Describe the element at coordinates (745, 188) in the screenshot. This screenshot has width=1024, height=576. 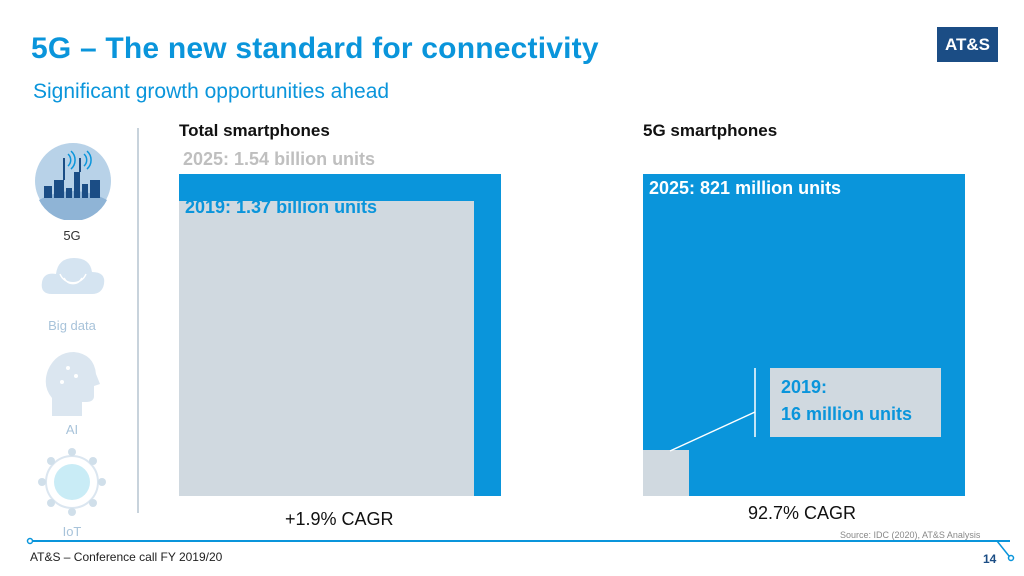
I see `label-5g-2025: 2025: 821 million units` at that location.